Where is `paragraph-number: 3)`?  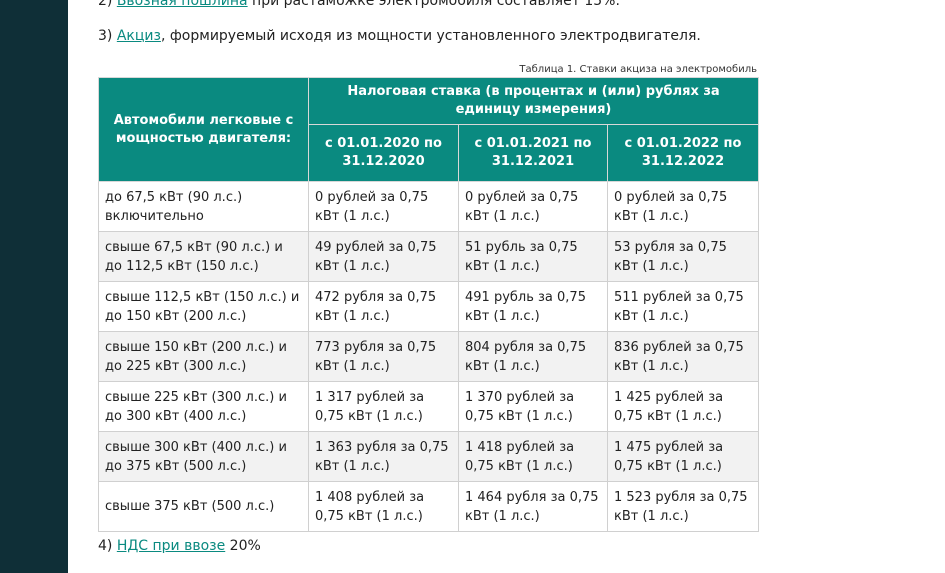
paragraph-number: 3) is located at coordinates (107, 36).